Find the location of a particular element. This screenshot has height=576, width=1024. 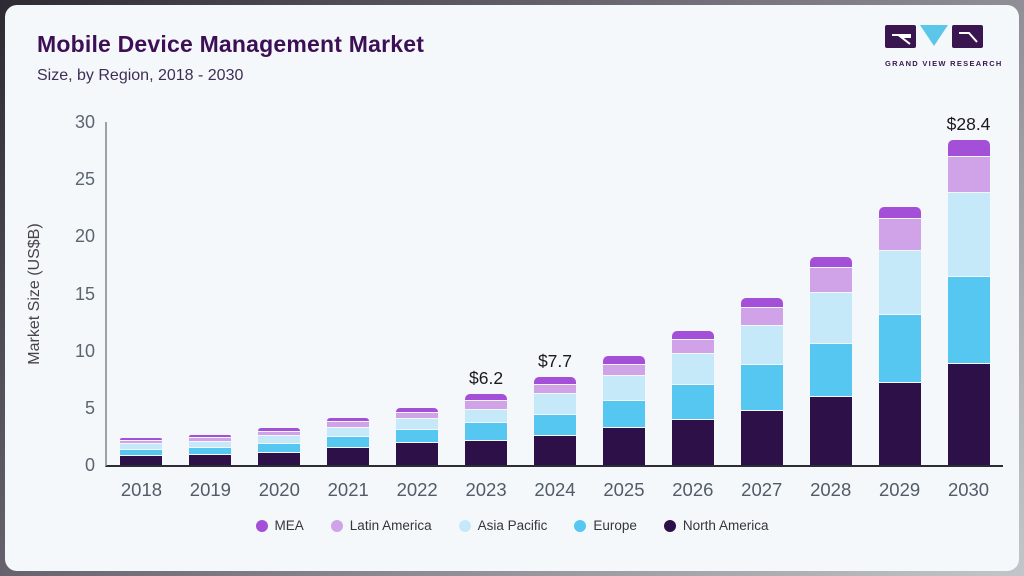

bar-segment-2029-north-america is located at coordinates (899, 423).